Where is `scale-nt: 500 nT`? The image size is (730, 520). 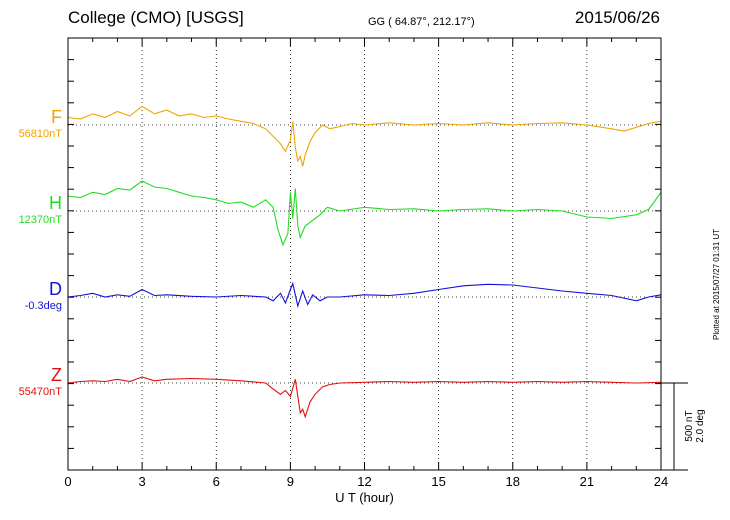
scale-nt: 500 nT is located at coordinates (689, 425).